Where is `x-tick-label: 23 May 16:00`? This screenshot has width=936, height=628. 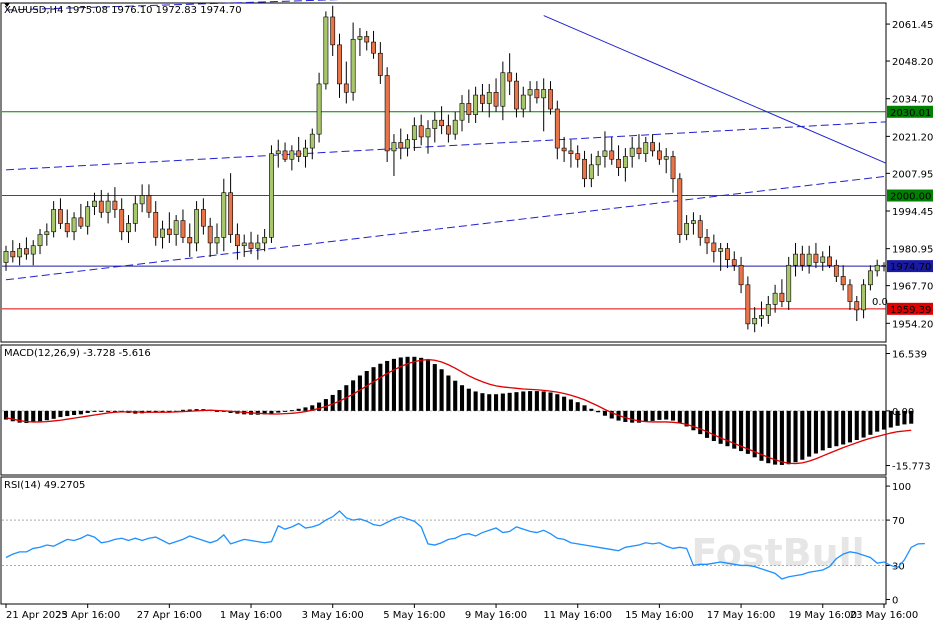 x-tick-label: 23 May 16:00 is located at coordinates (884, 615).